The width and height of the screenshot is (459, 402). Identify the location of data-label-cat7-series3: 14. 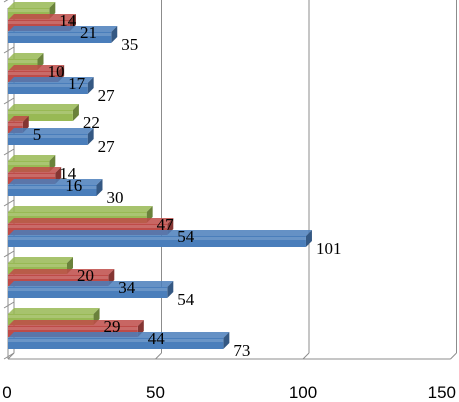
(68, 20).